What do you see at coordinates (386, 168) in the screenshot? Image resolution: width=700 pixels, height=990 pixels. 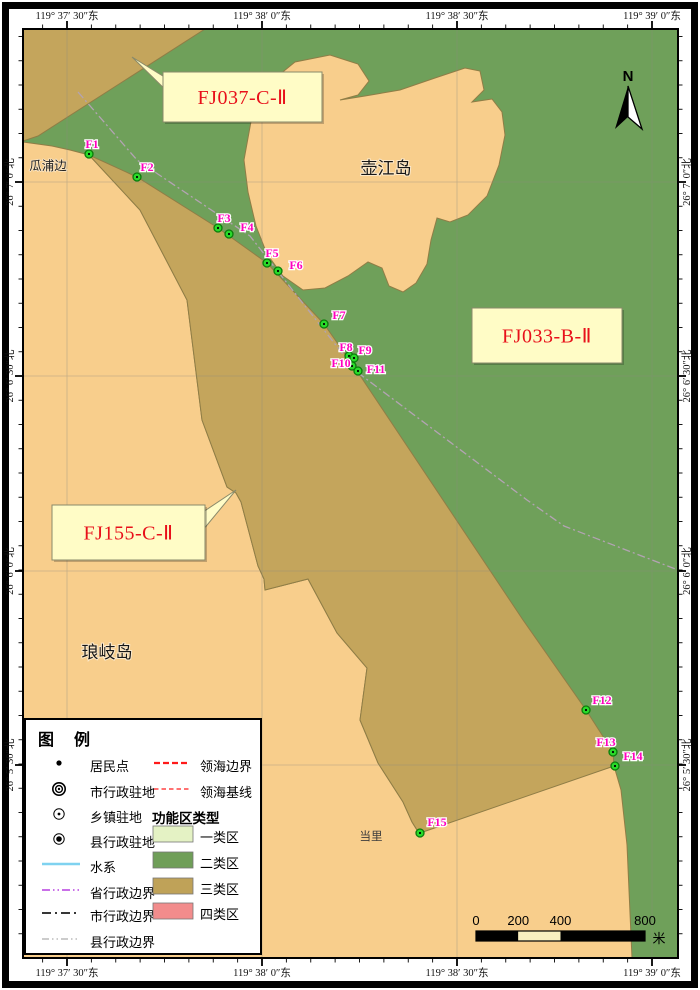 I see `place-label: 壶江岛` at bounding box center [386, 168].